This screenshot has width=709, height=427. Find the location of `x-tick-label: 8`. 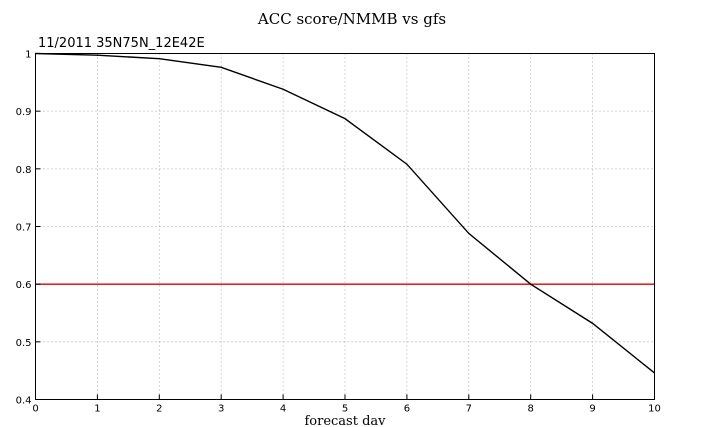

x-tick-label: 8 is located at coordinates (531, 409).